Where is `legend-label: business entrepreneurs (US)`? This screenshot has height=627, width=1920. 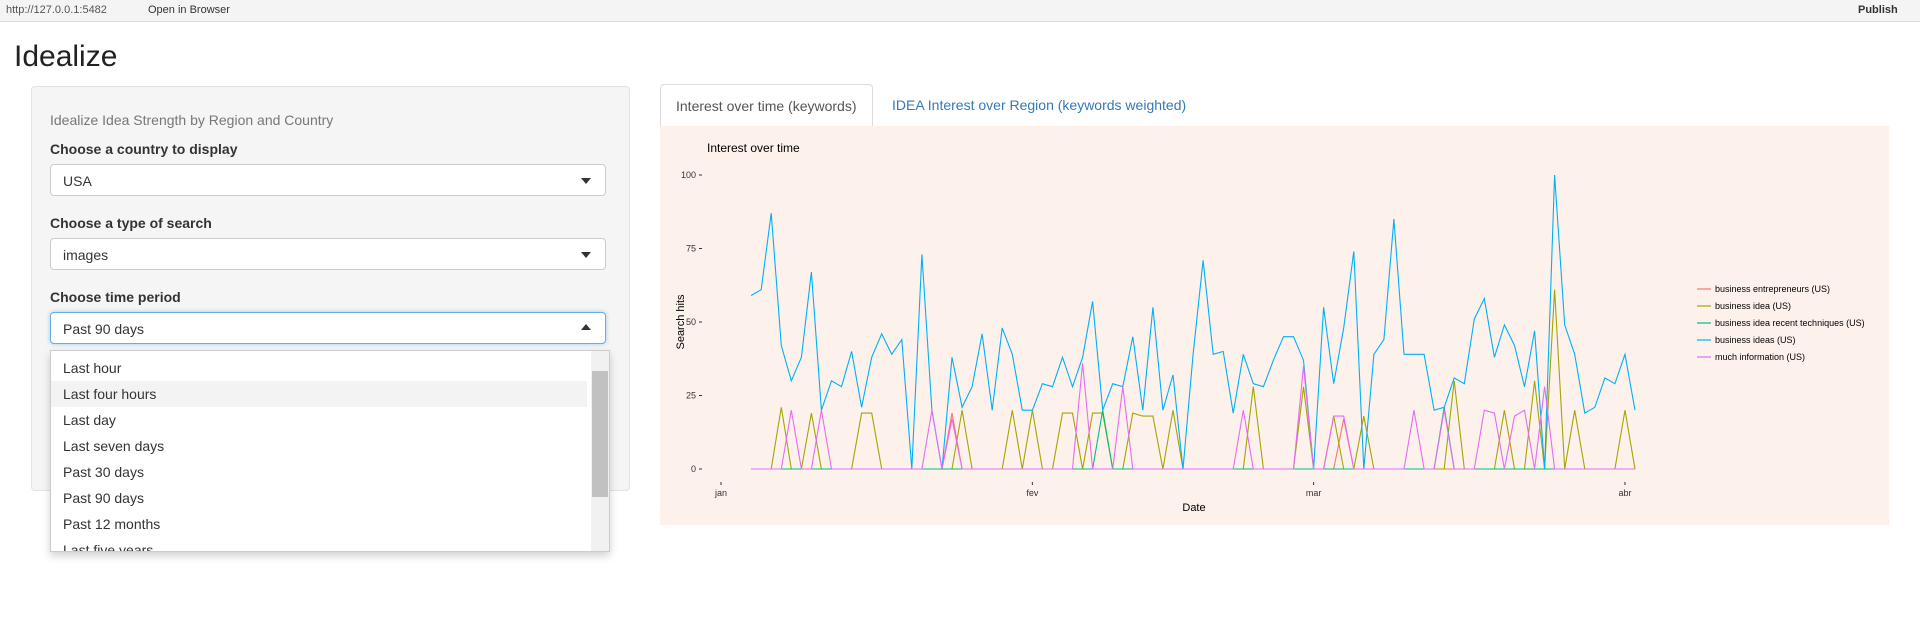
legend-label: business entrepreneurs (US) is located at coordinates (1772, 289).